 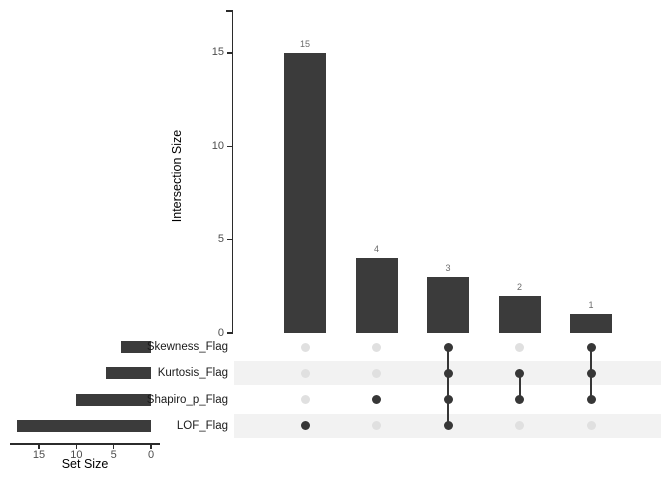 What do you see at coordinates (76, 455) in the screenshot?
I see `set-size-axis-tick-label: 10` at bounding box center [76, 455].